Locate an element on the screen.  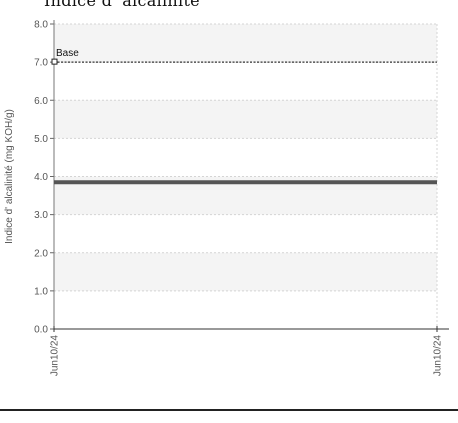
chart-title: Indice d' alcalinité is located at coordinates (122, 5).